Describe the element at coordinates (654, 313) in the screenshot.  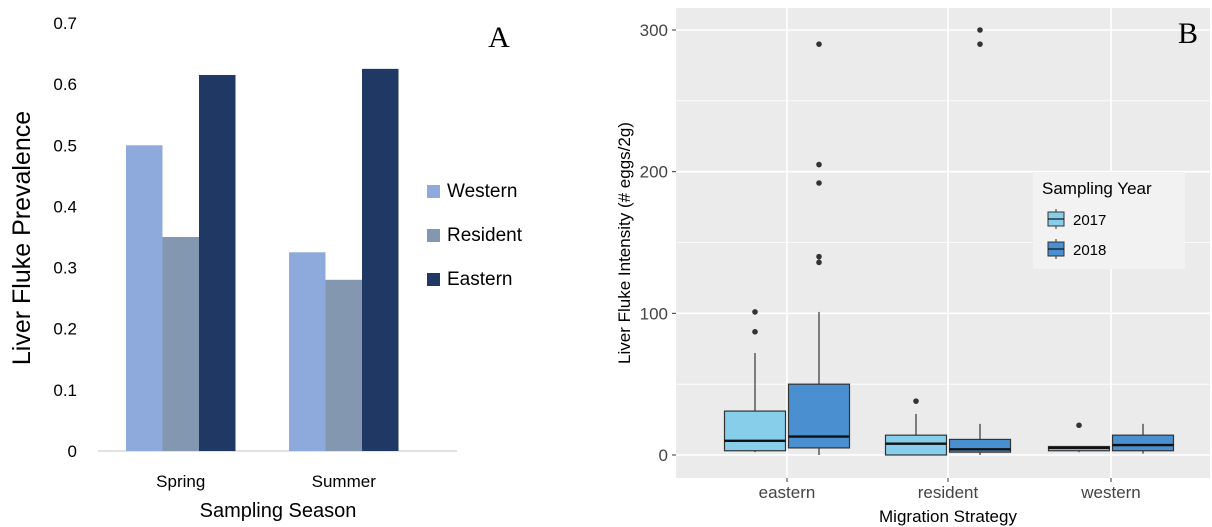
I see `panel-b-y-tick-label: 100` at that location.